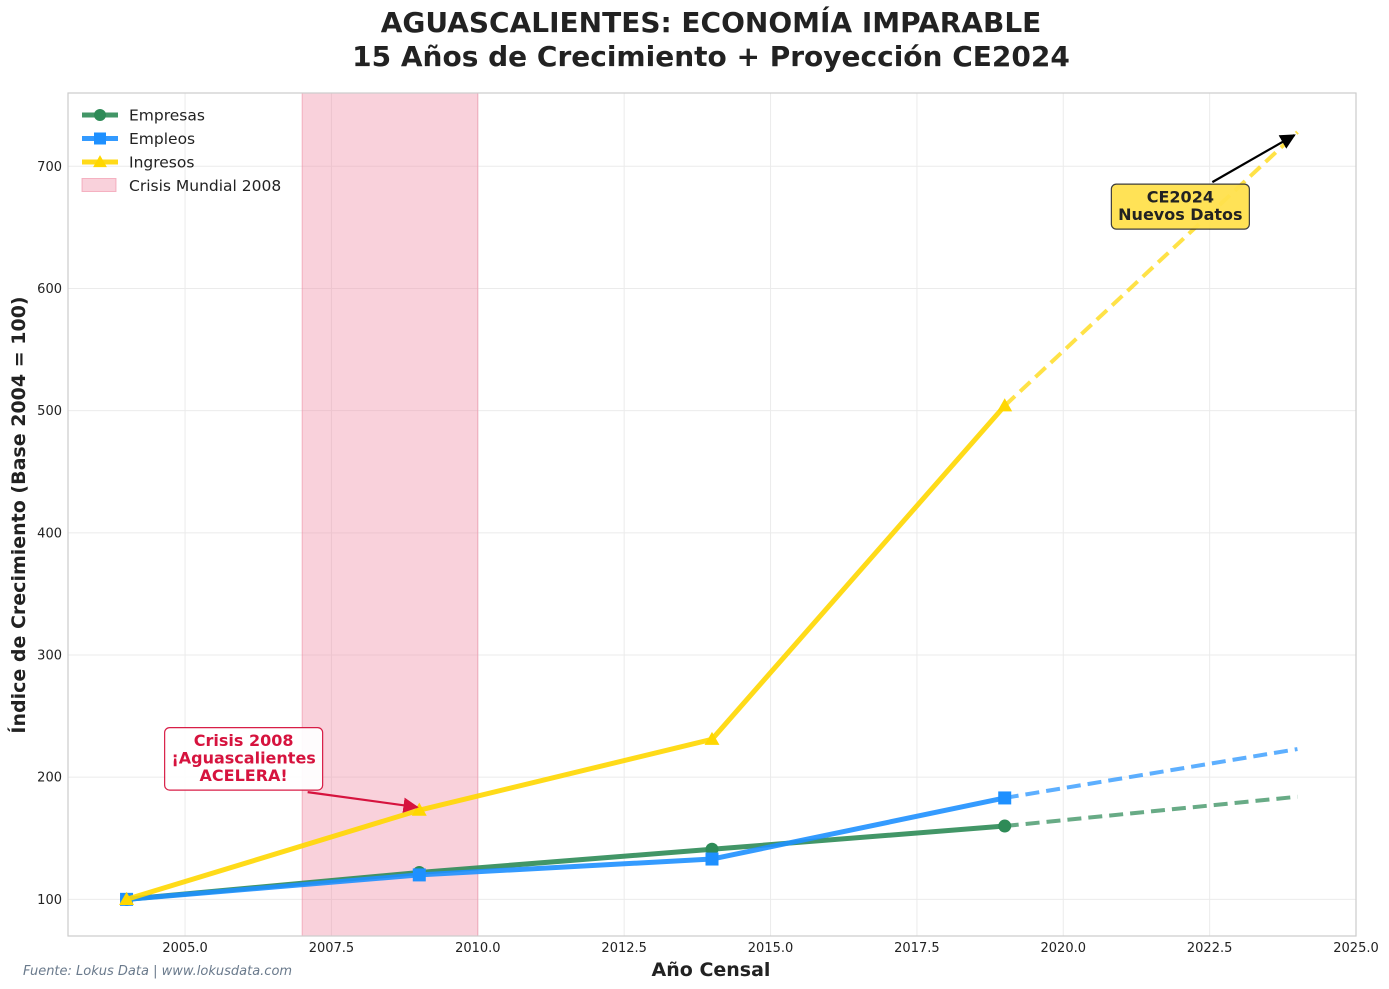 This screenshot has height=989, width=1389. What do you see at coordinates (1064, 948) in the screenshot?
I see `x-tick-label: 2020.0` at bounding box center [1064, 948].